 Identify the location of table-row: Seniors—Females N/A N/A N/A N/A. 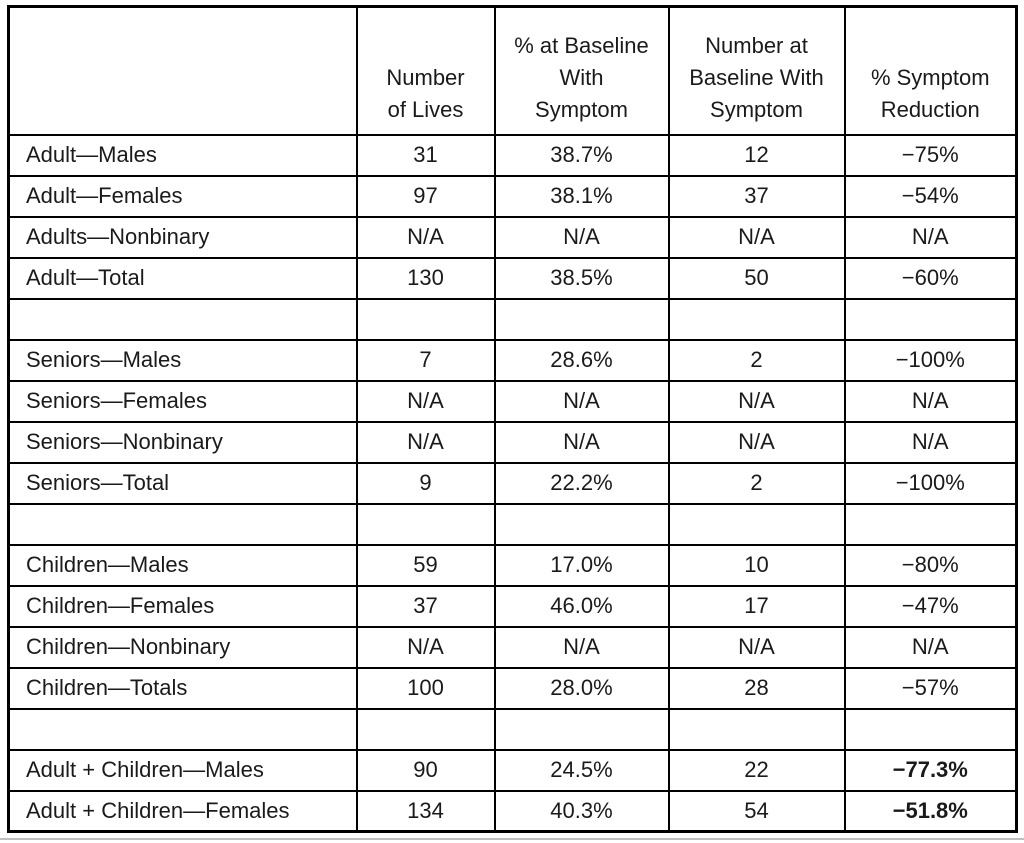
(512, 401).